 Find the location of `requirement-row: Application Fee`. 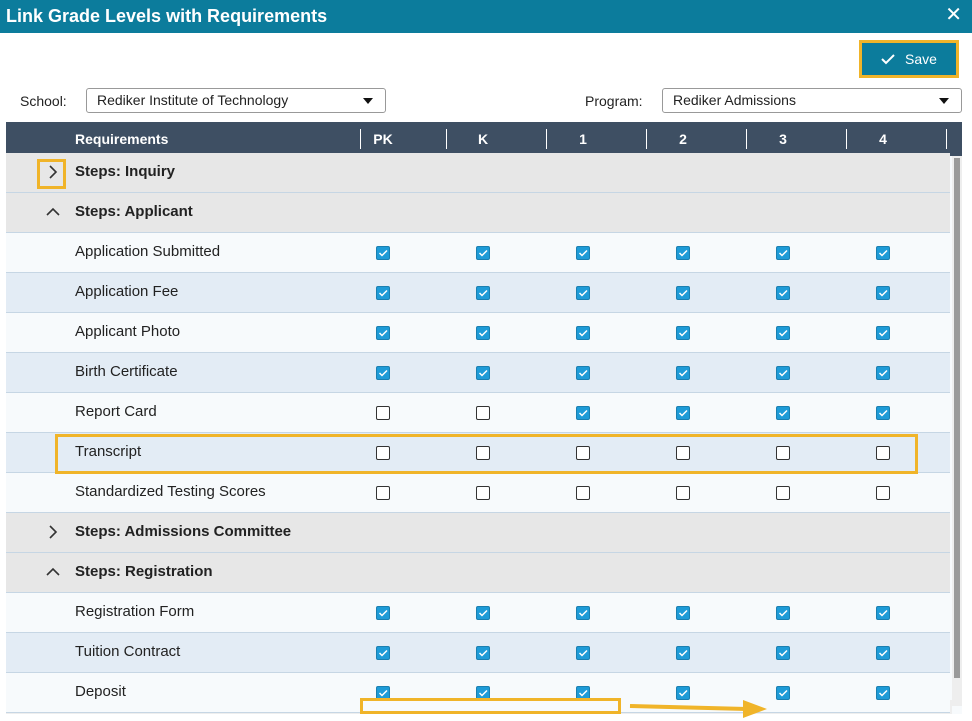

requirement-row: Application Fee is located at coordinates (478, 293).